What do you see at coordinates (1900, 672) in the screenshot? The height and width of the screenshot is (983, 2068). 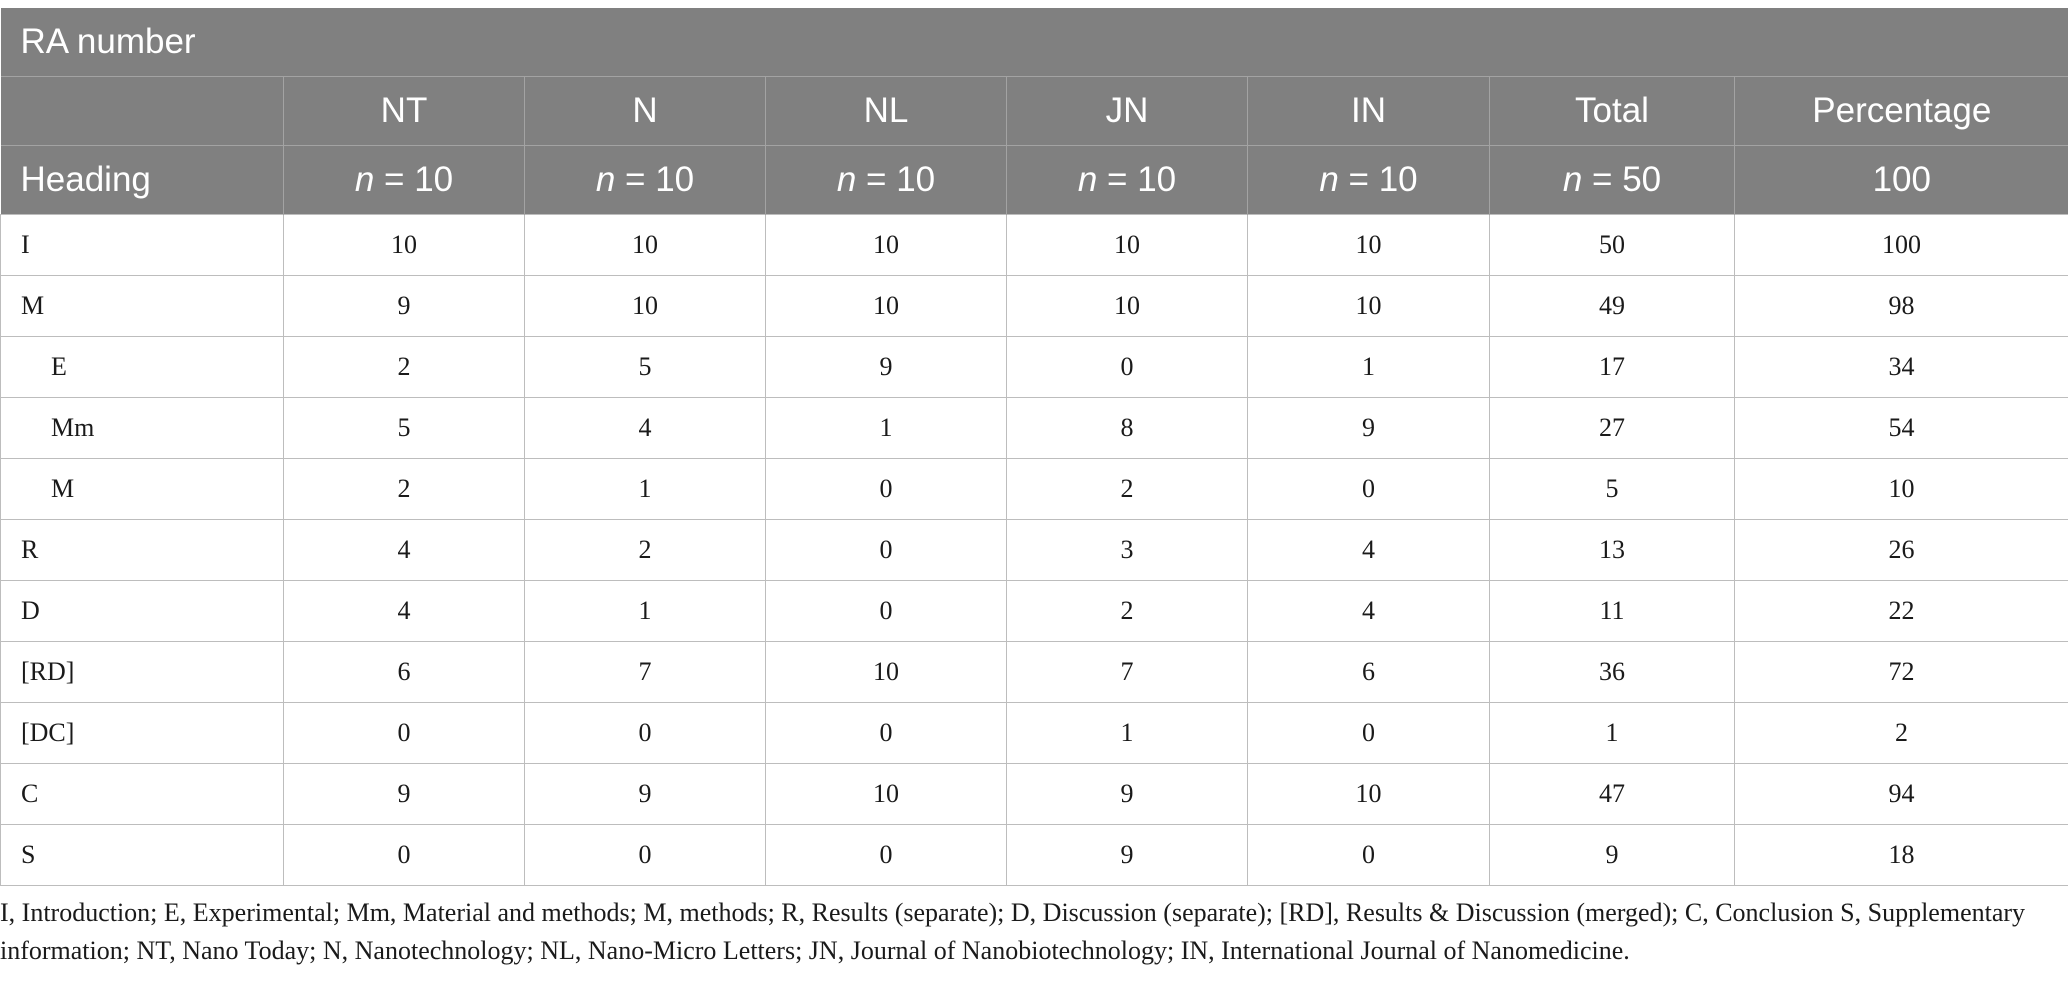 I see `table-cell: 72` at bounding box center [1900, 672].